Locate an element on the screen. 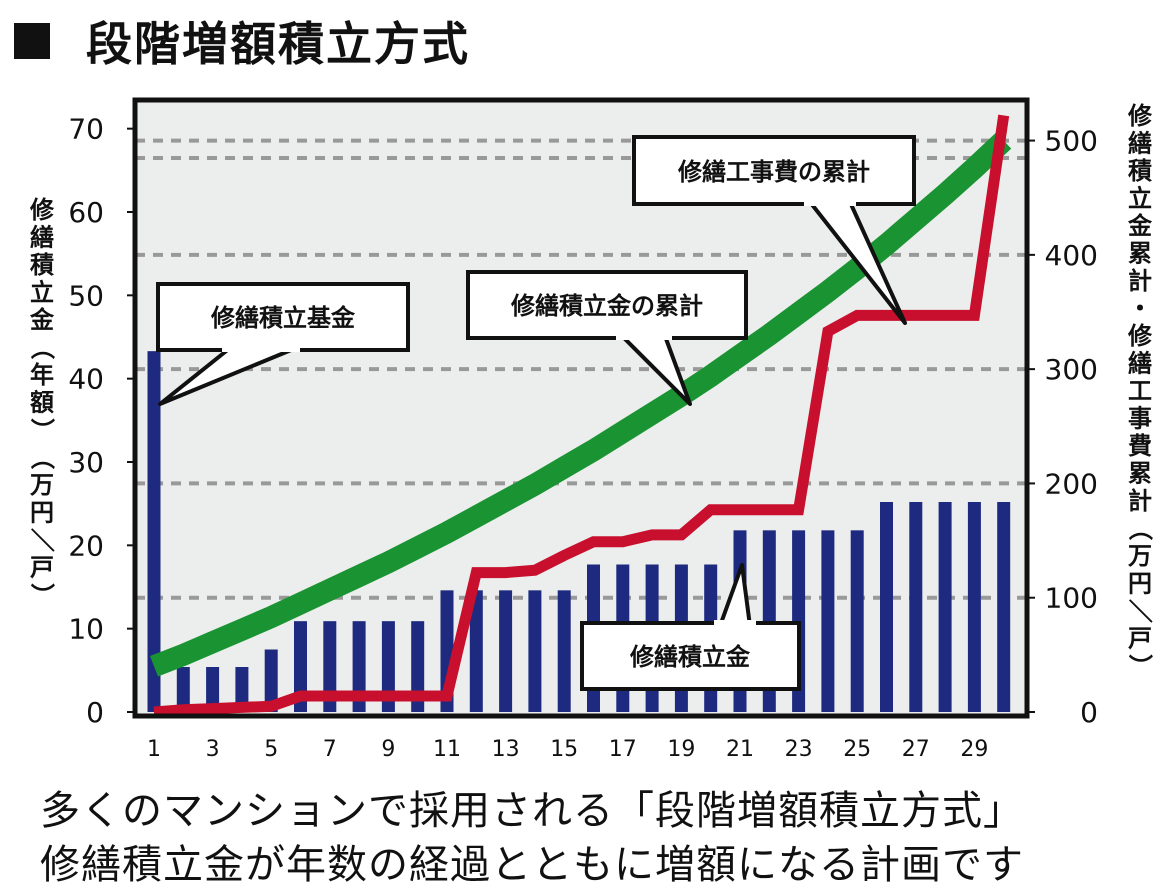 The image size is (1173, 891). x-tick-label: 13 is located at coordinates (506, 749).